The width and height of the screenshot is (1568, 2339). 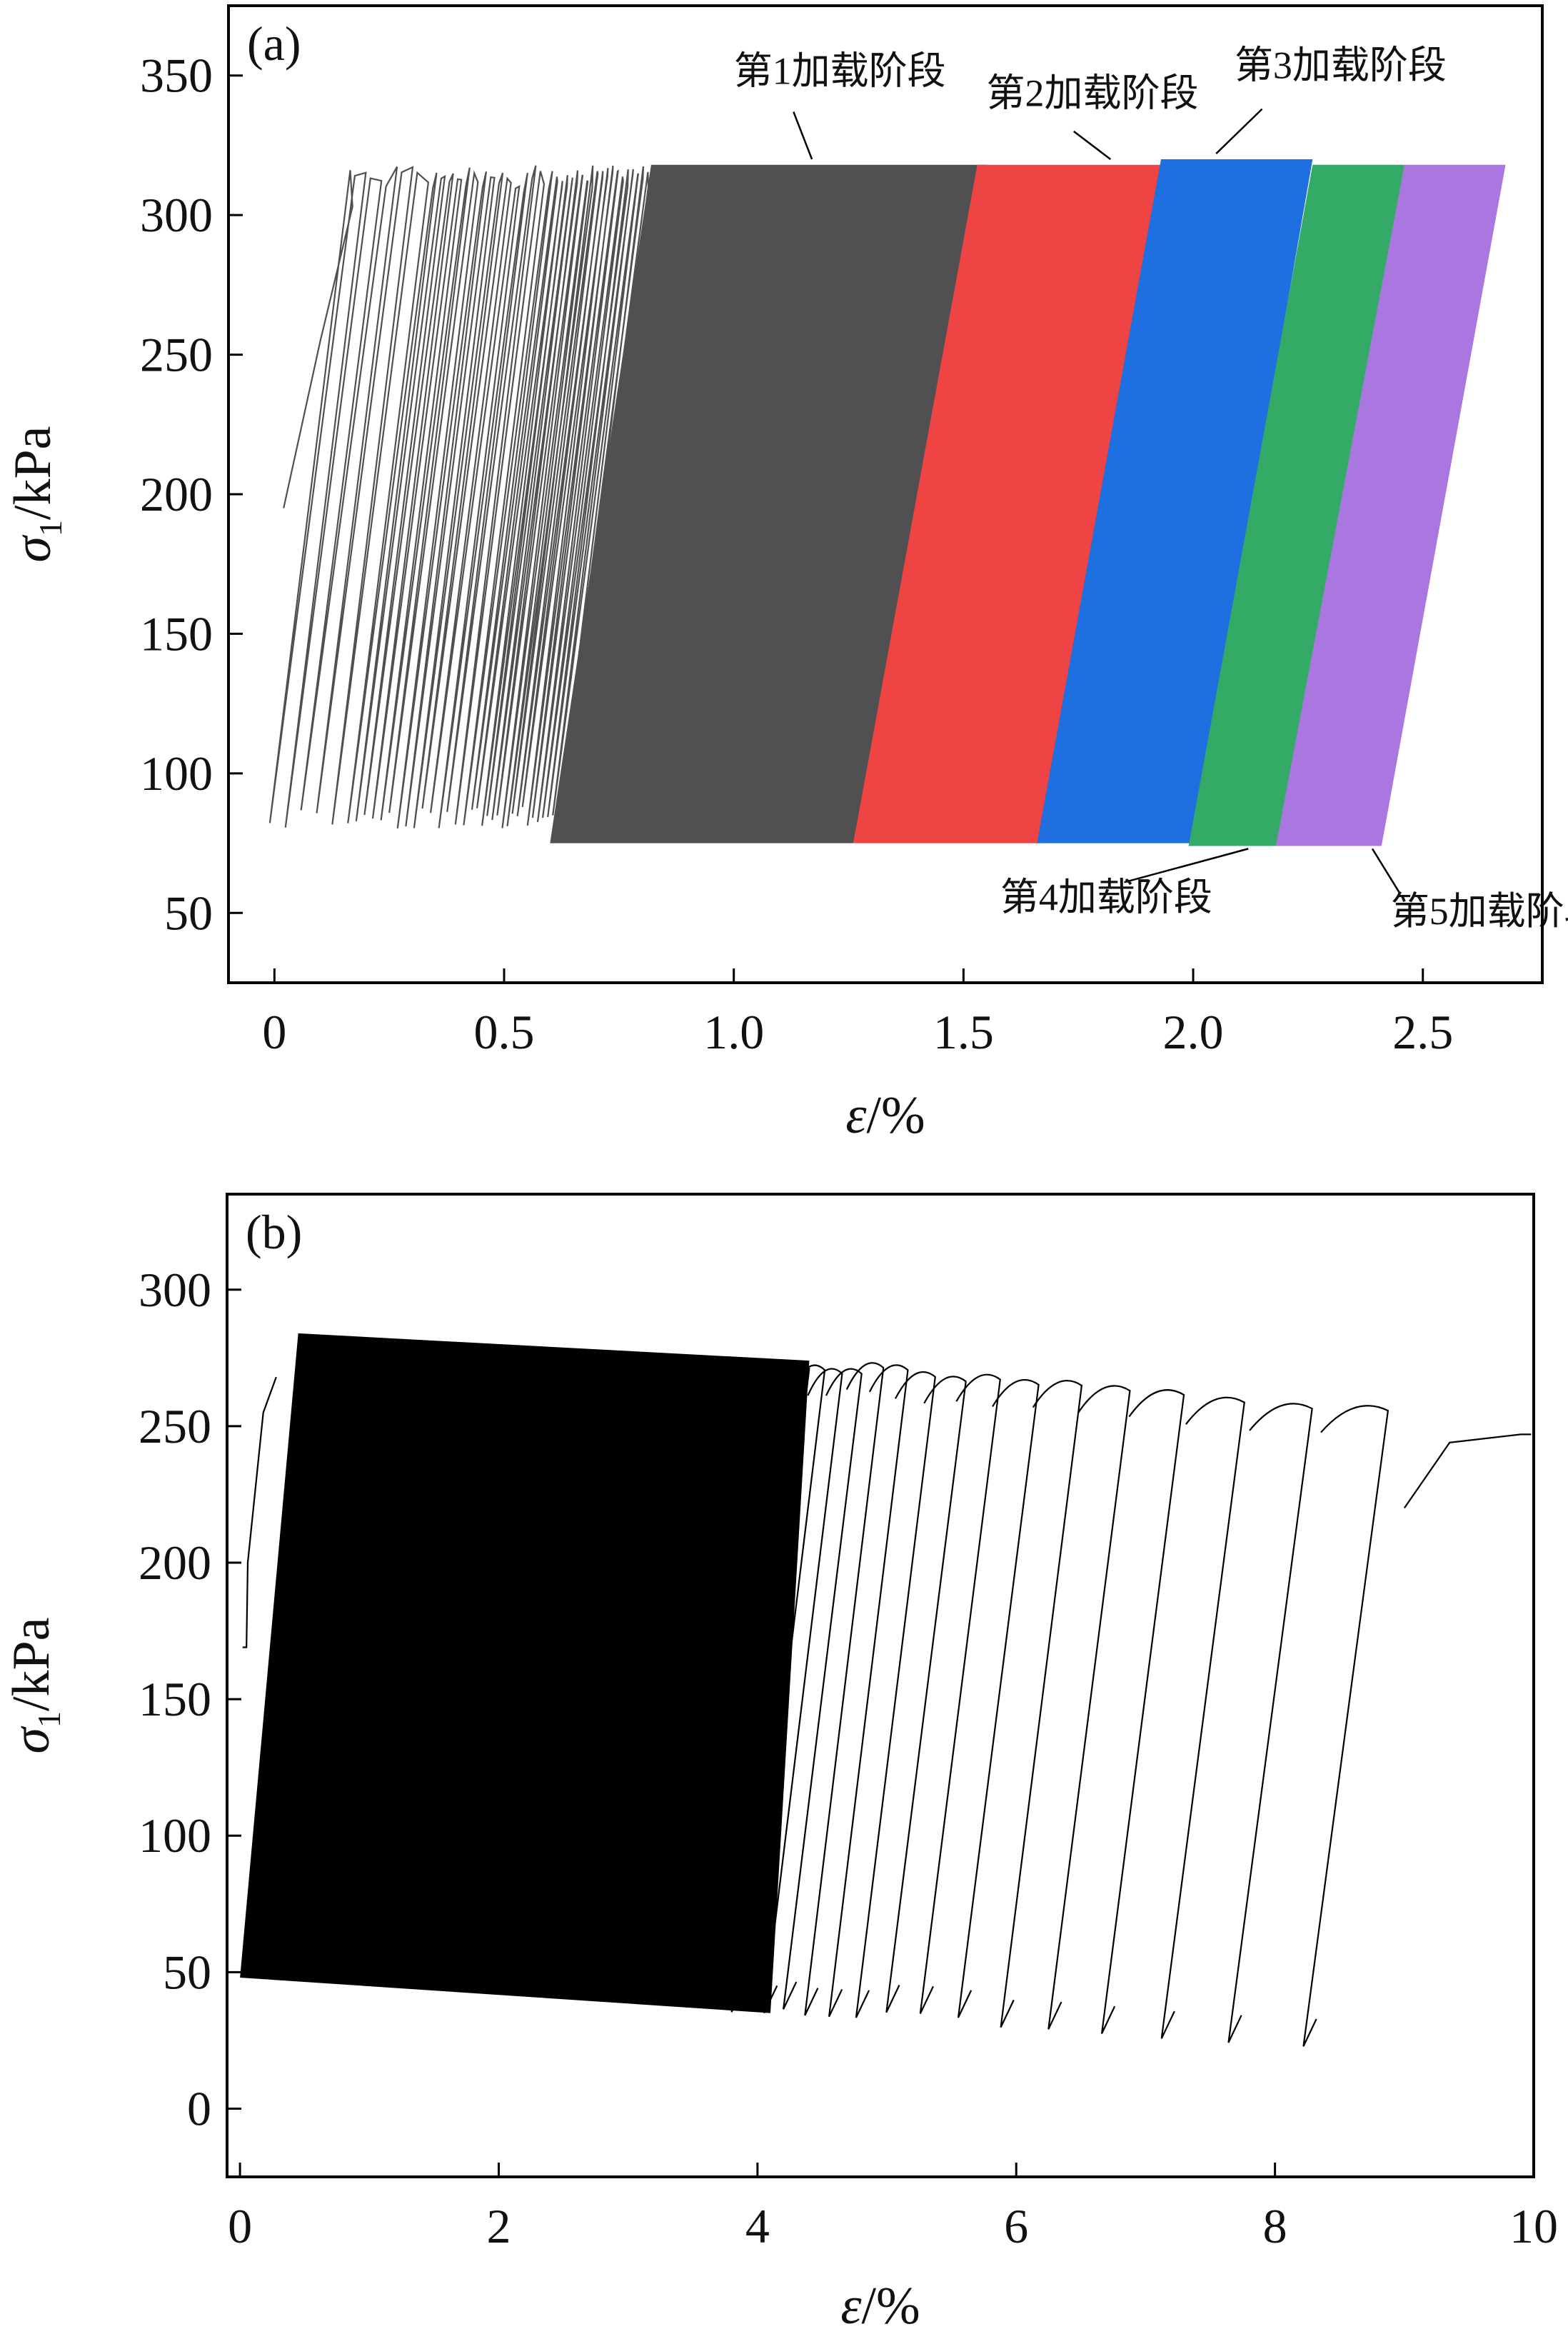 What do you see at coordinates (733, 1032) in the screenshot?
I see `x-tick-label: 1.0` at bounding box center [733, 1032].